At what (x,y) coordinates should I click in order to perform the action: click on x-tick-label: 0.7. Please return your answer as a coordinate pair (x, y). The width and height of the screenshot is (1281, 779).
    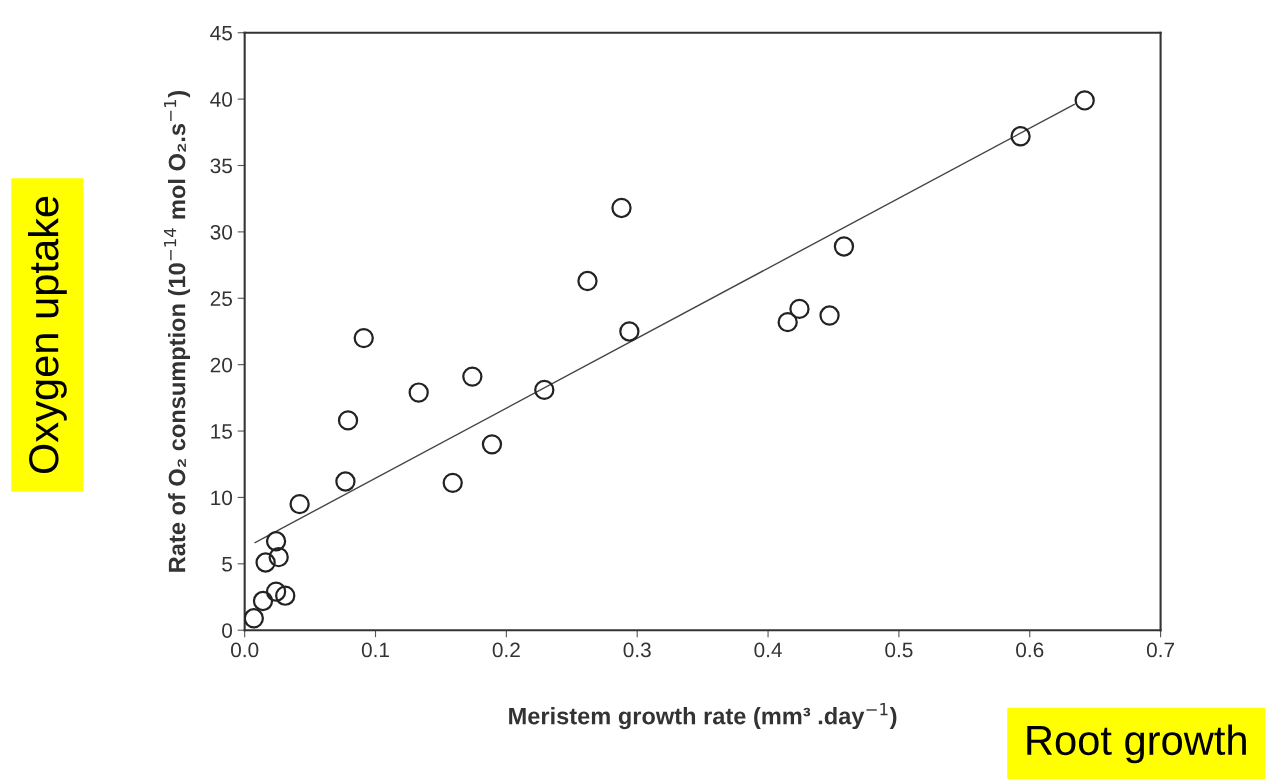
    Looking at the image, I should click on (1160, 650).